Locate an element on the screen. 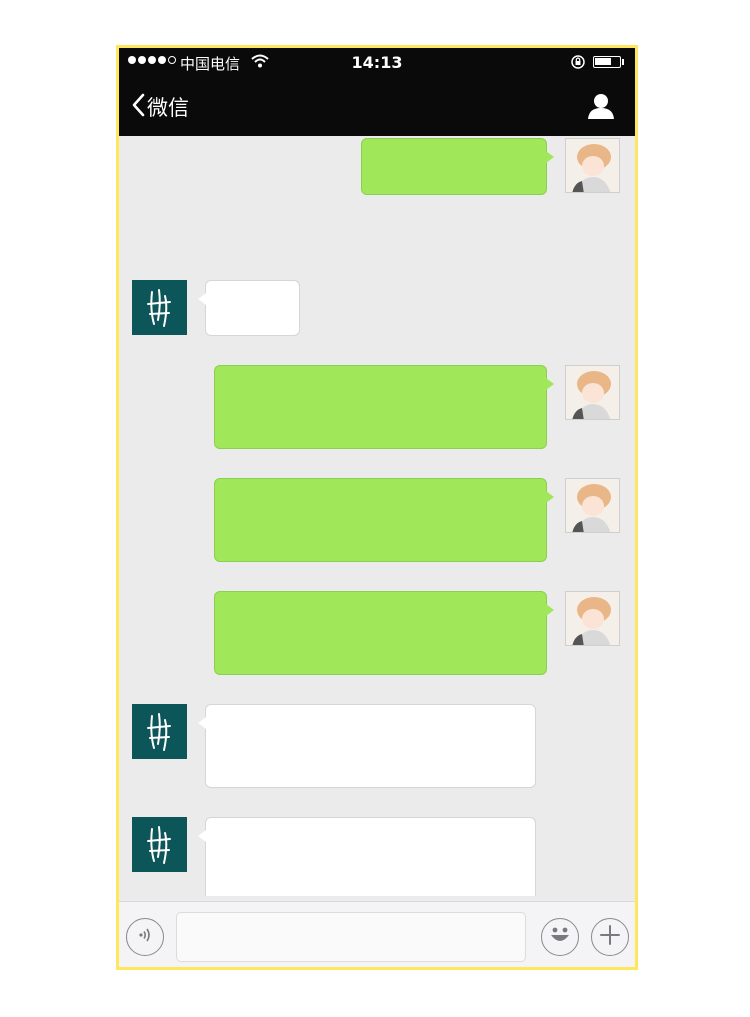  more-options-button is located at coordinates (610, 937).